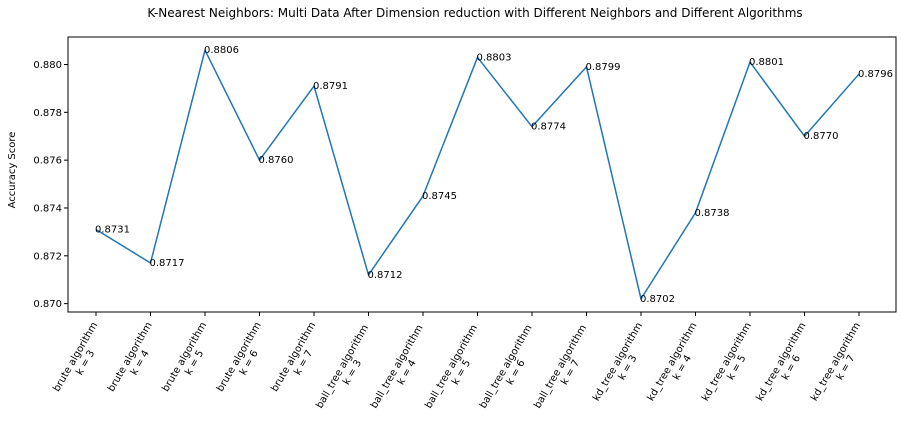 Image resolution: width=901 pixels, height=424 pixels. What do you see at coordinates (821, 136) in the screenshot?
I see `data-label: 0.8770` at bounding box center [821, 136].